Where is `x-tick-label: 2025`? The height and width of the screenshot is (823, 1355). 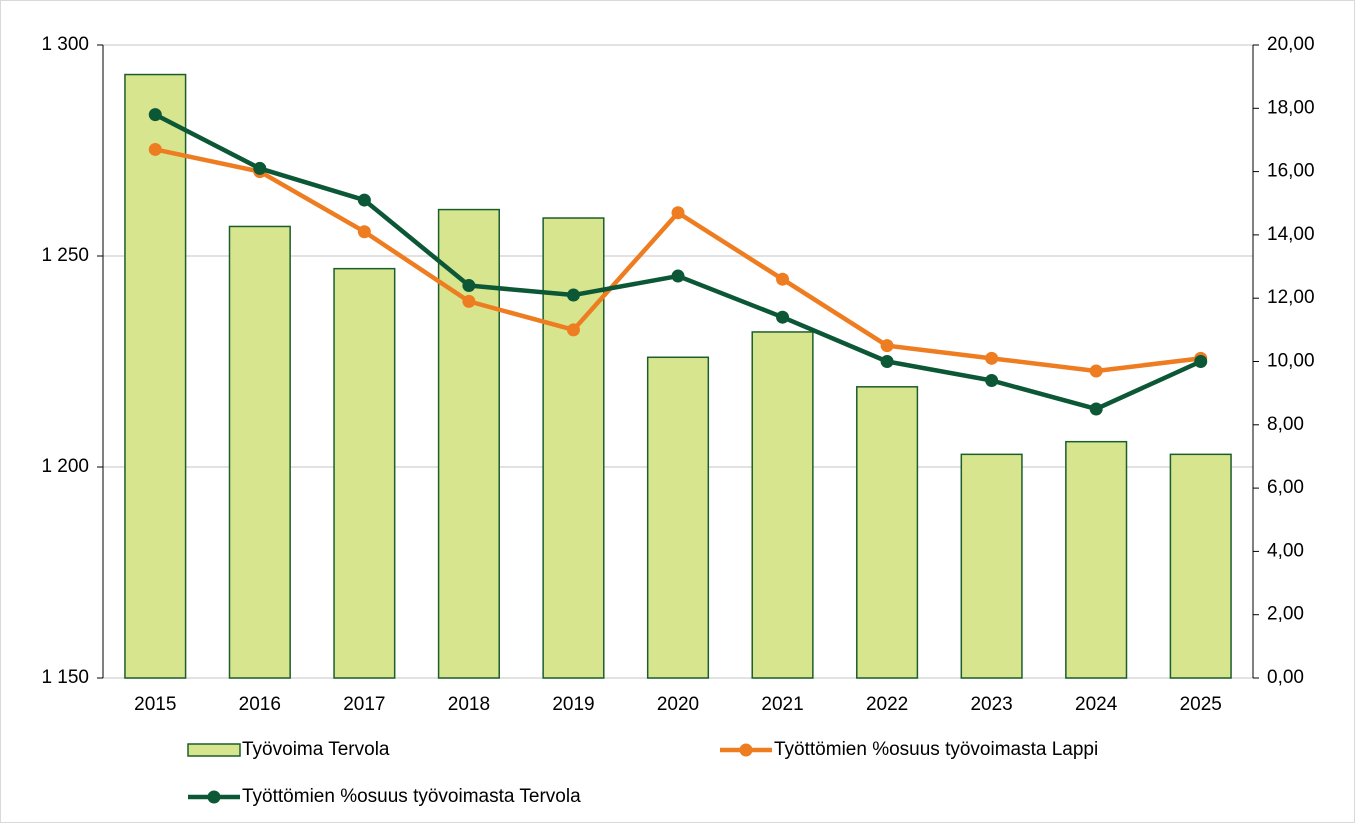 x-tick-label: 2025 is located at coordinates (1201, 704).